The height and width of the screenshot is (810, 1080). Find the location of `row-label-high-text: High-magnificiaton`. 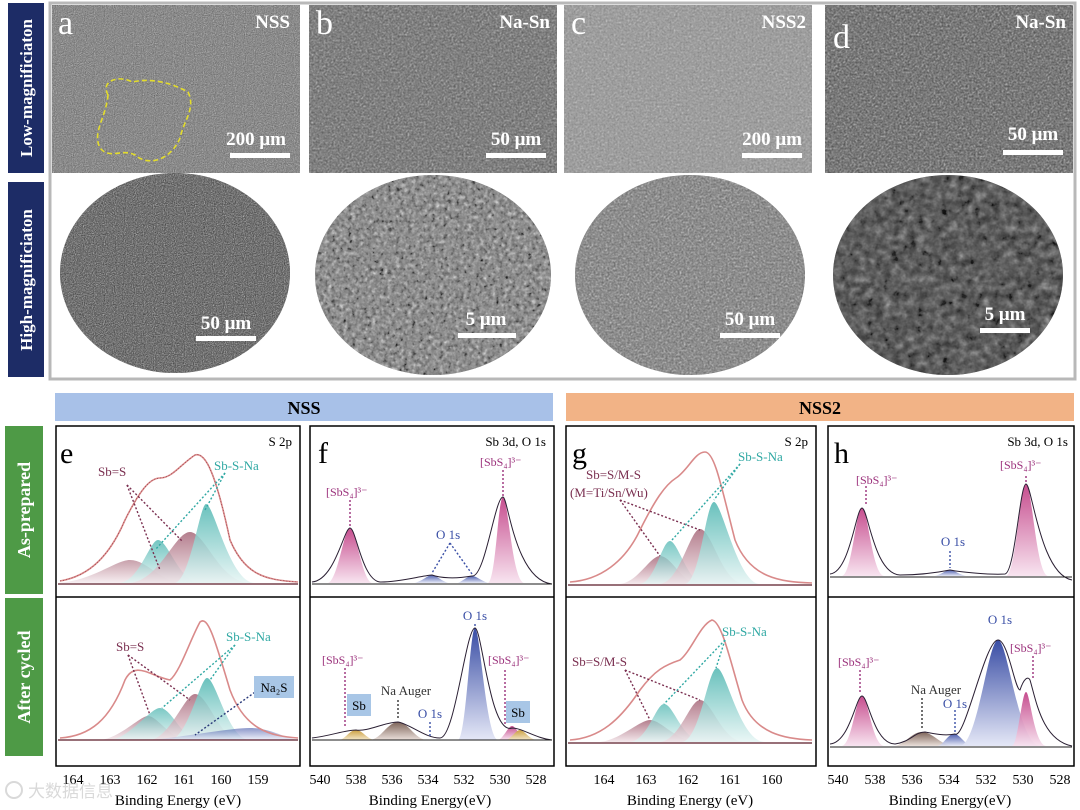

row-label-high-text: High-magnificiaton is located at coordinates (26, 280).